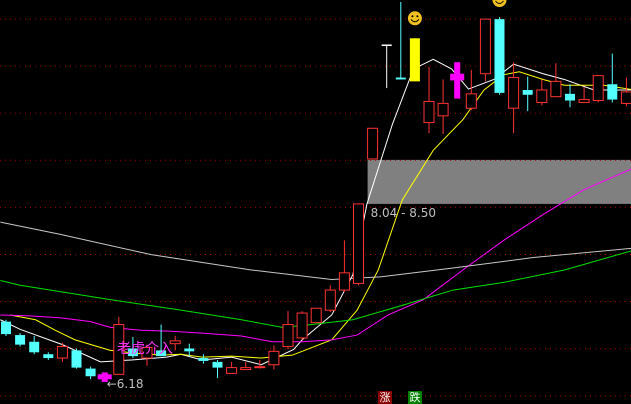 The width and height of the screenshot is (631, 404). Describe the element at coordinates (315, 251) in the screenshot. I see `moving-average-line` at that location.